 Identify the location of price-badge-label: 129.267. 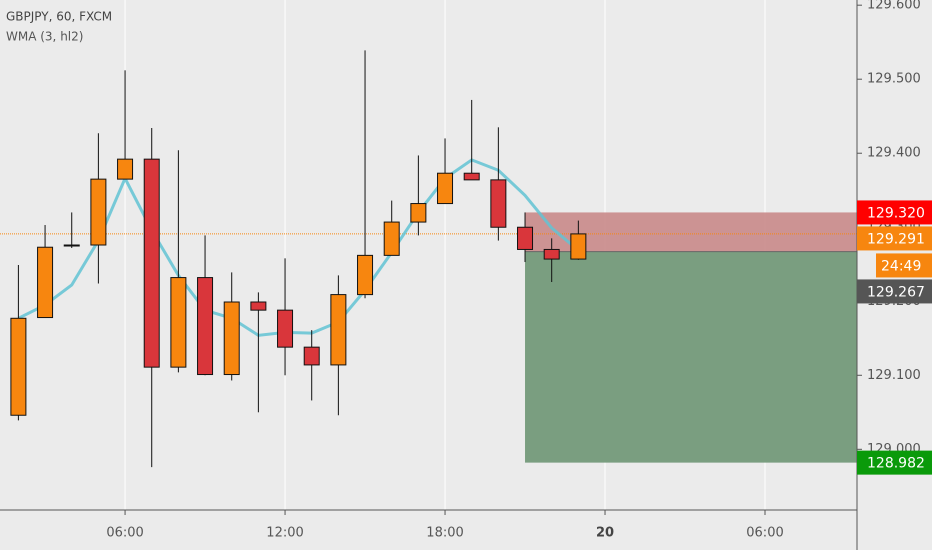
(896, 292).